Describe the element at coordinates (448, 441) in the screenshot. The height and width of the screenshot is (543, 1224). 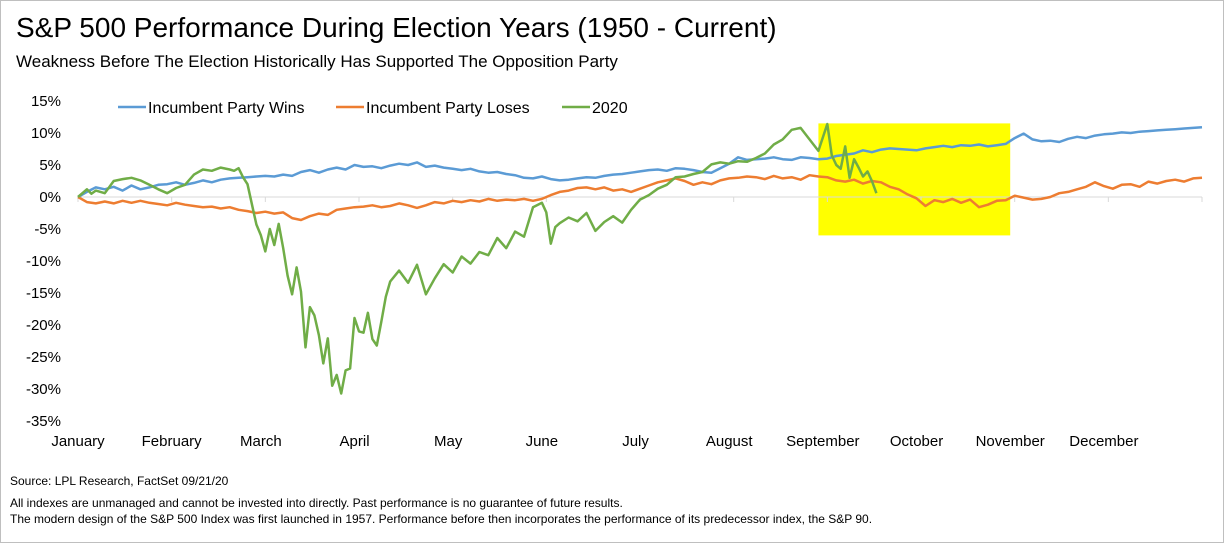
I see `x-tick-label: May` at that location.